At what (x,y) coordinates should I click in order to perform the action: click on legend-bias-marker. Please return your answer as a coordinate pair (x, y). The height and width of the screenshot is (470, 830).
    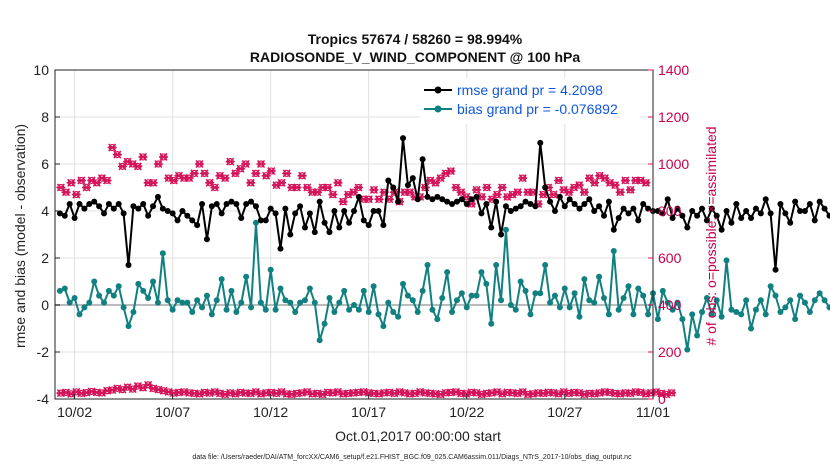
    Looking at the image, I should click on (438, 109).